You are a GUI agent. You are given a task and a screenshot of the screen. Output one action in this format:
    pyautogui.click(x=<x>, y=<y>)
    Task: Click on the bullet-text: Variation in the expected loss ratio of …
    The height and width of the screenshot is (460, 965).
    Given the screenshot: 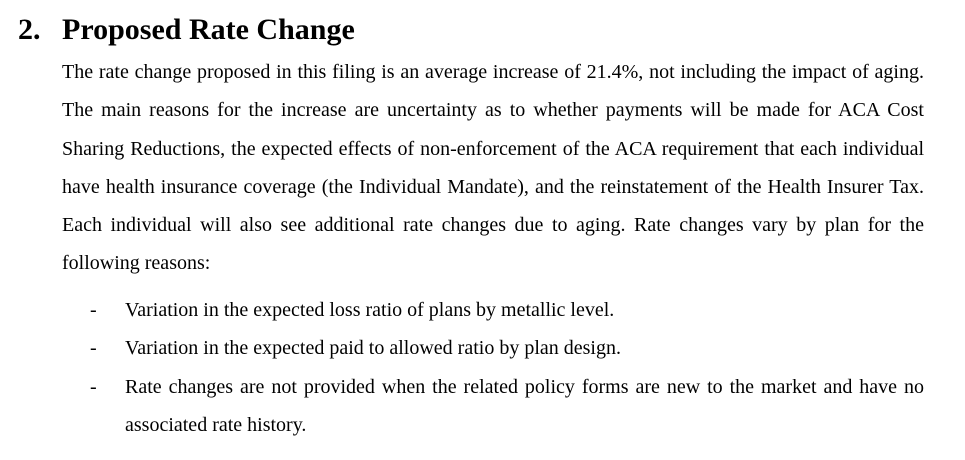 What is the action you would take?
    pyautogui.click(x=370, y=310)
    